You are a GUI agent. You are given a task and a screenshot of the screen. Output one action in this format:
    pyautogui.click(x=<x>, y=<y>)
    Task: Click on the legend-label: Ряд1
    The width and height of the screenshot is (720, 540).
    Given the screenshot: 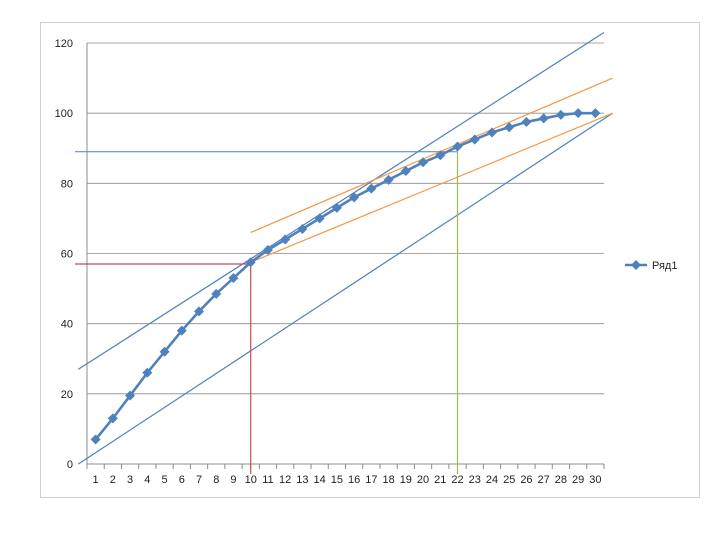 What is the action you would take?
    pyautogui.click(x=664, y=266)
    